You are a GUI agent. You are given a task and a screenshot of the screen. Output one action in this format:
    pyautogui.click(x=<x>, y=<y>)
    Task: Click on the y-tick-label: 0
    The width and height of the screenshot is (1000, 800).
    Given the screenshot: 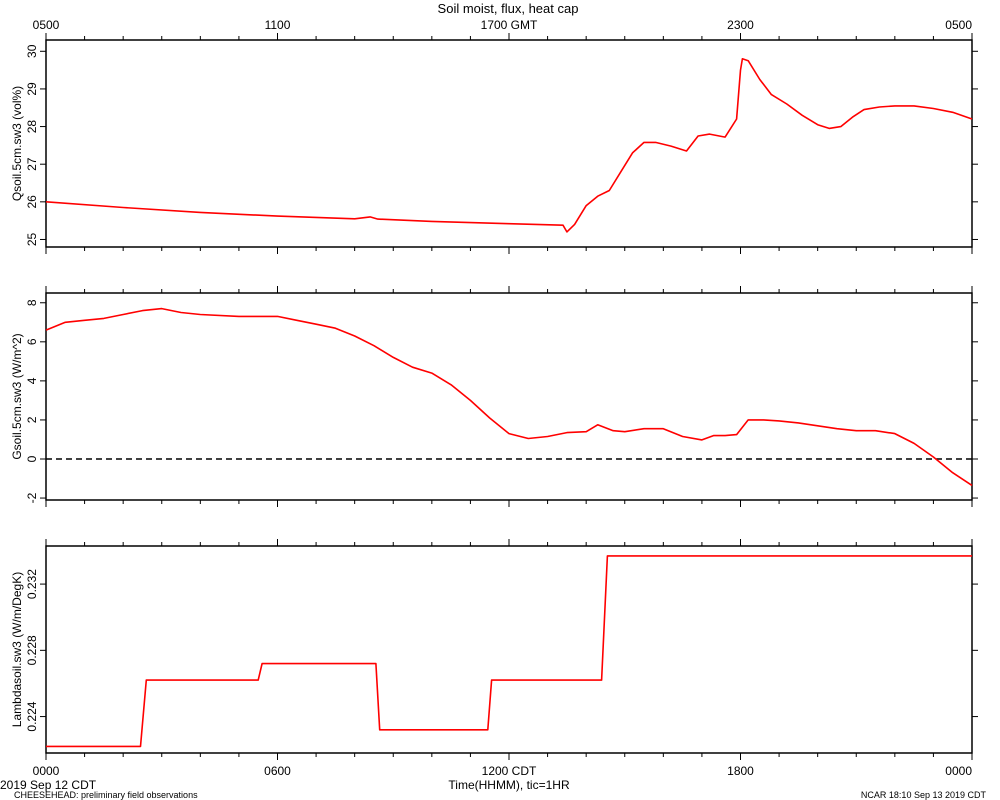 What is the action you would take?
    pyautogui.click(x=32, y=458)
    